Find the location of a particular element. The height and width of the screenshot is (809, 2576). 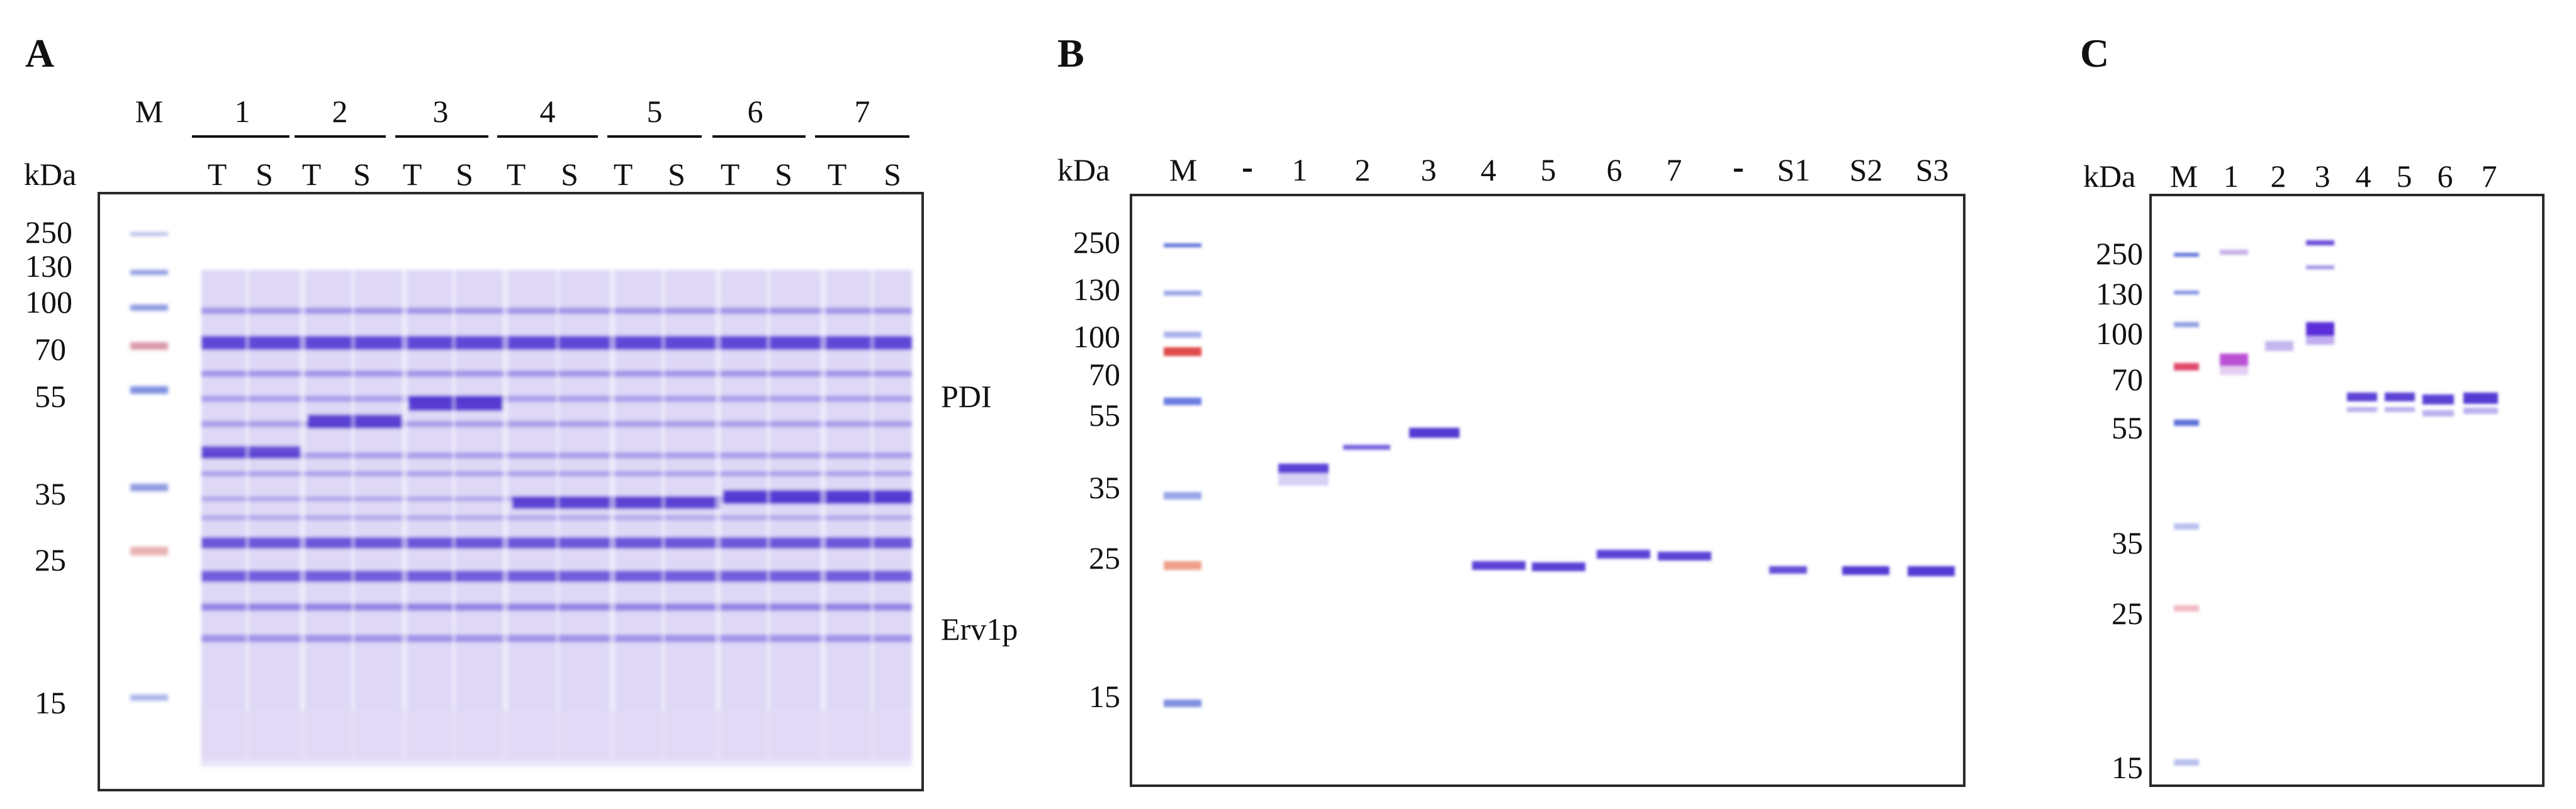

panel-a-ladder-35: 35 is located at coordinates (50, 493).